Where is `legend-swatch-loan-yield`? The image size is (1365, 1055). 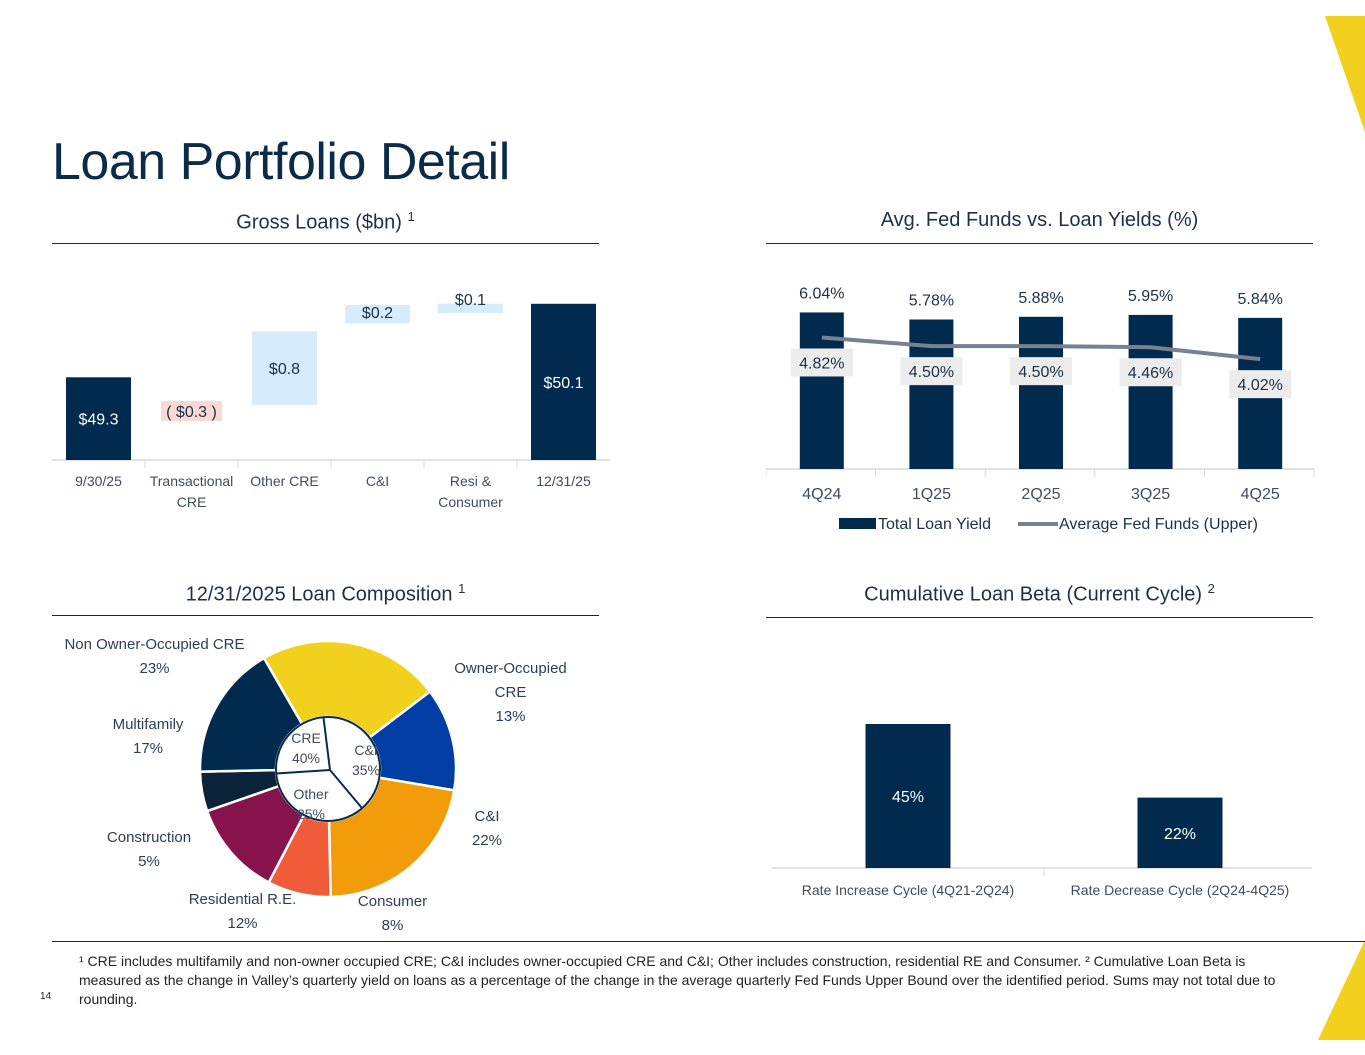
legend-swatch-loan-yield is located at coordinates (857, 523).